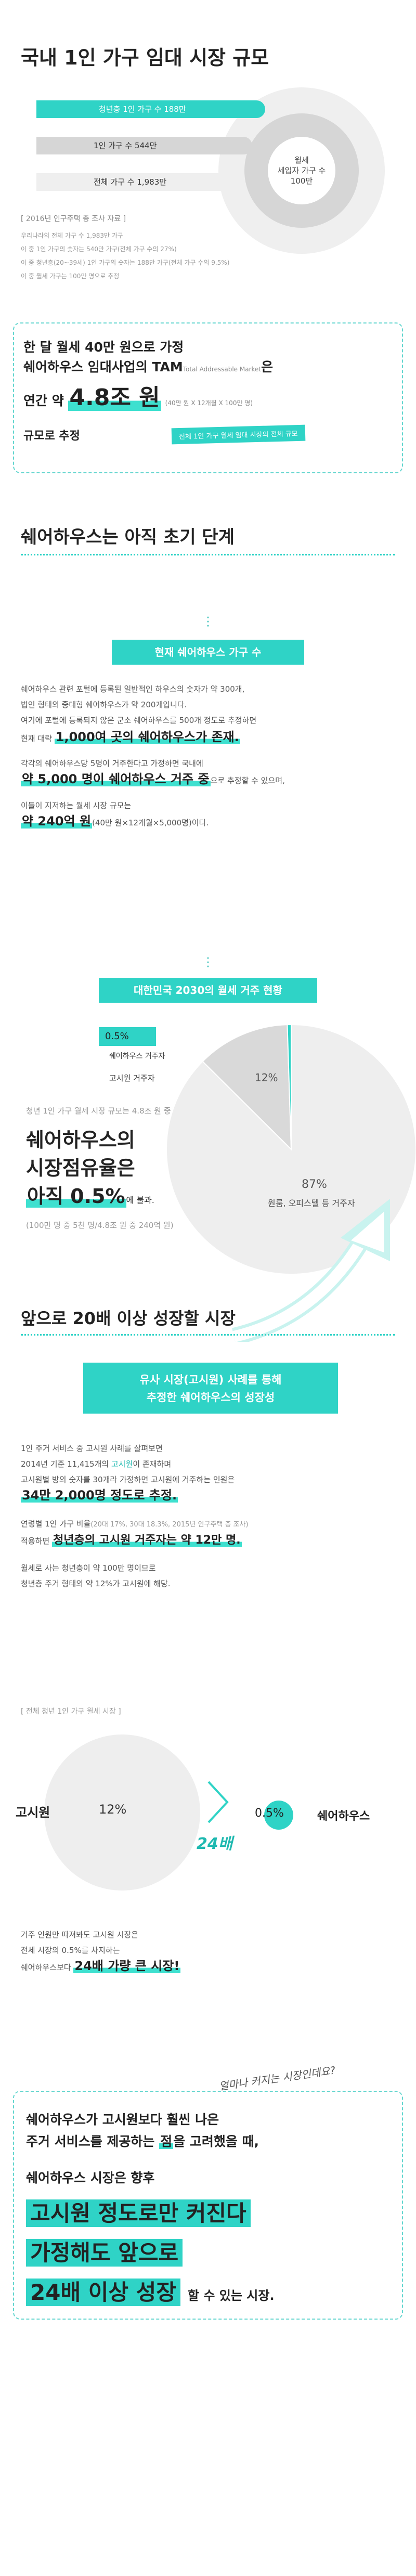 The image size is (416, 2576). I want to click on tam-line-1: 한 달 월세 40만 원으로 가정, so click(104, 348).